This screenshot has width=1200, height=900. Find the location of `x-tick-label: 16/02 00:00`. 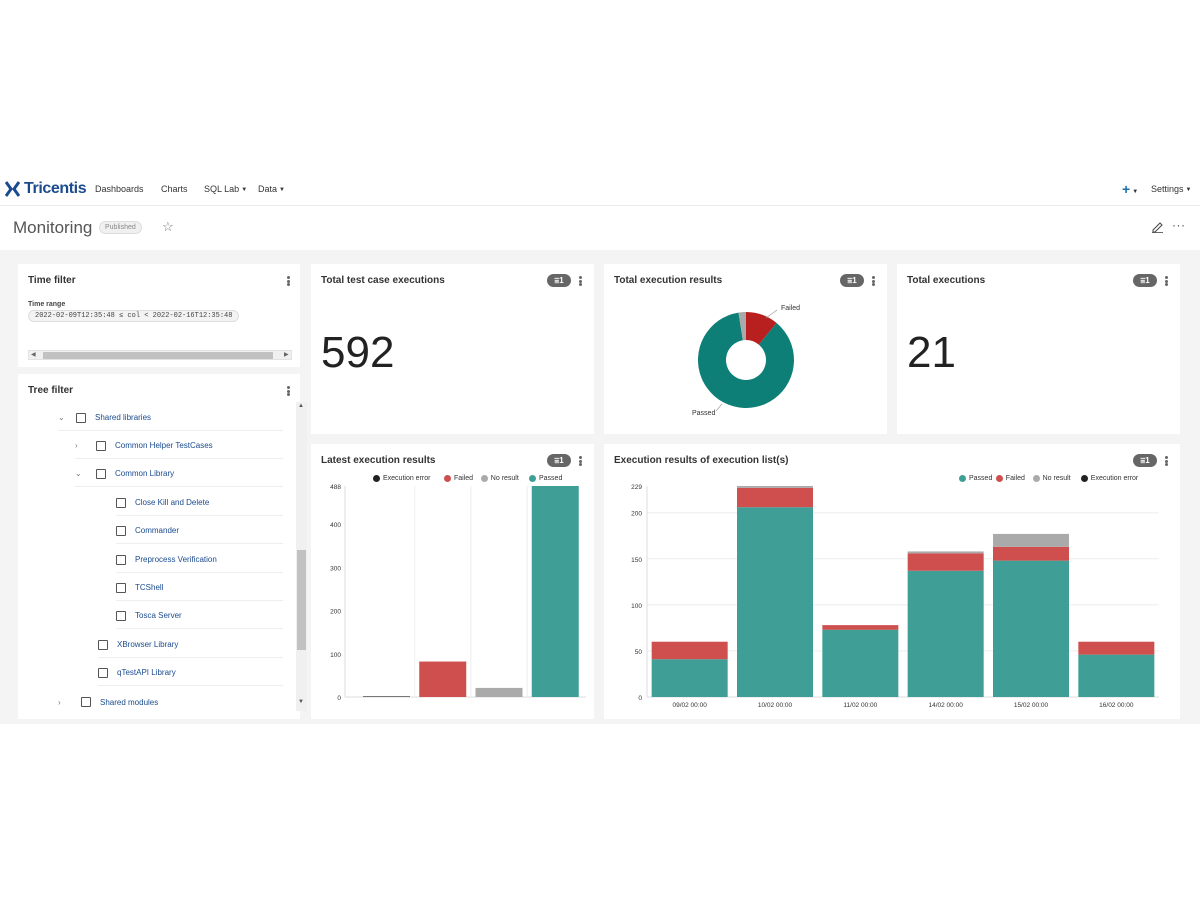

x-tick-label: 16/02 00:00 is located at coordinates (1116, 705).